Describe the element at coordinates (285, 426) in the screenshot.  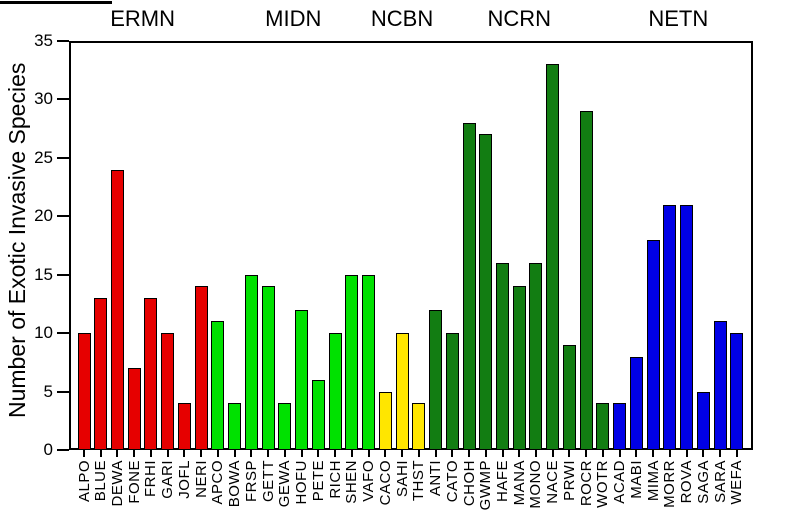
I see `bar-GEWA` at that location.